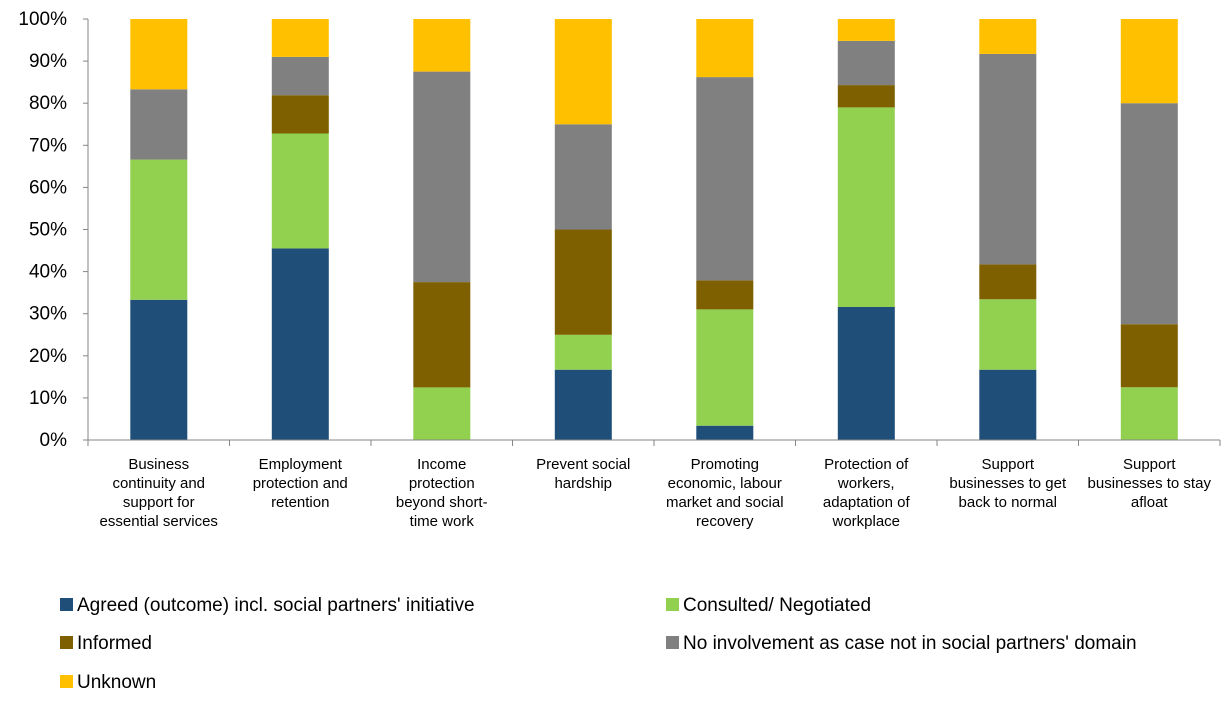 The image size is (1227, 702). What do you see at coordinates (48, 398) in the screenshot?
I see `y-tick-label: 10%` at bounding box center [48, 398].